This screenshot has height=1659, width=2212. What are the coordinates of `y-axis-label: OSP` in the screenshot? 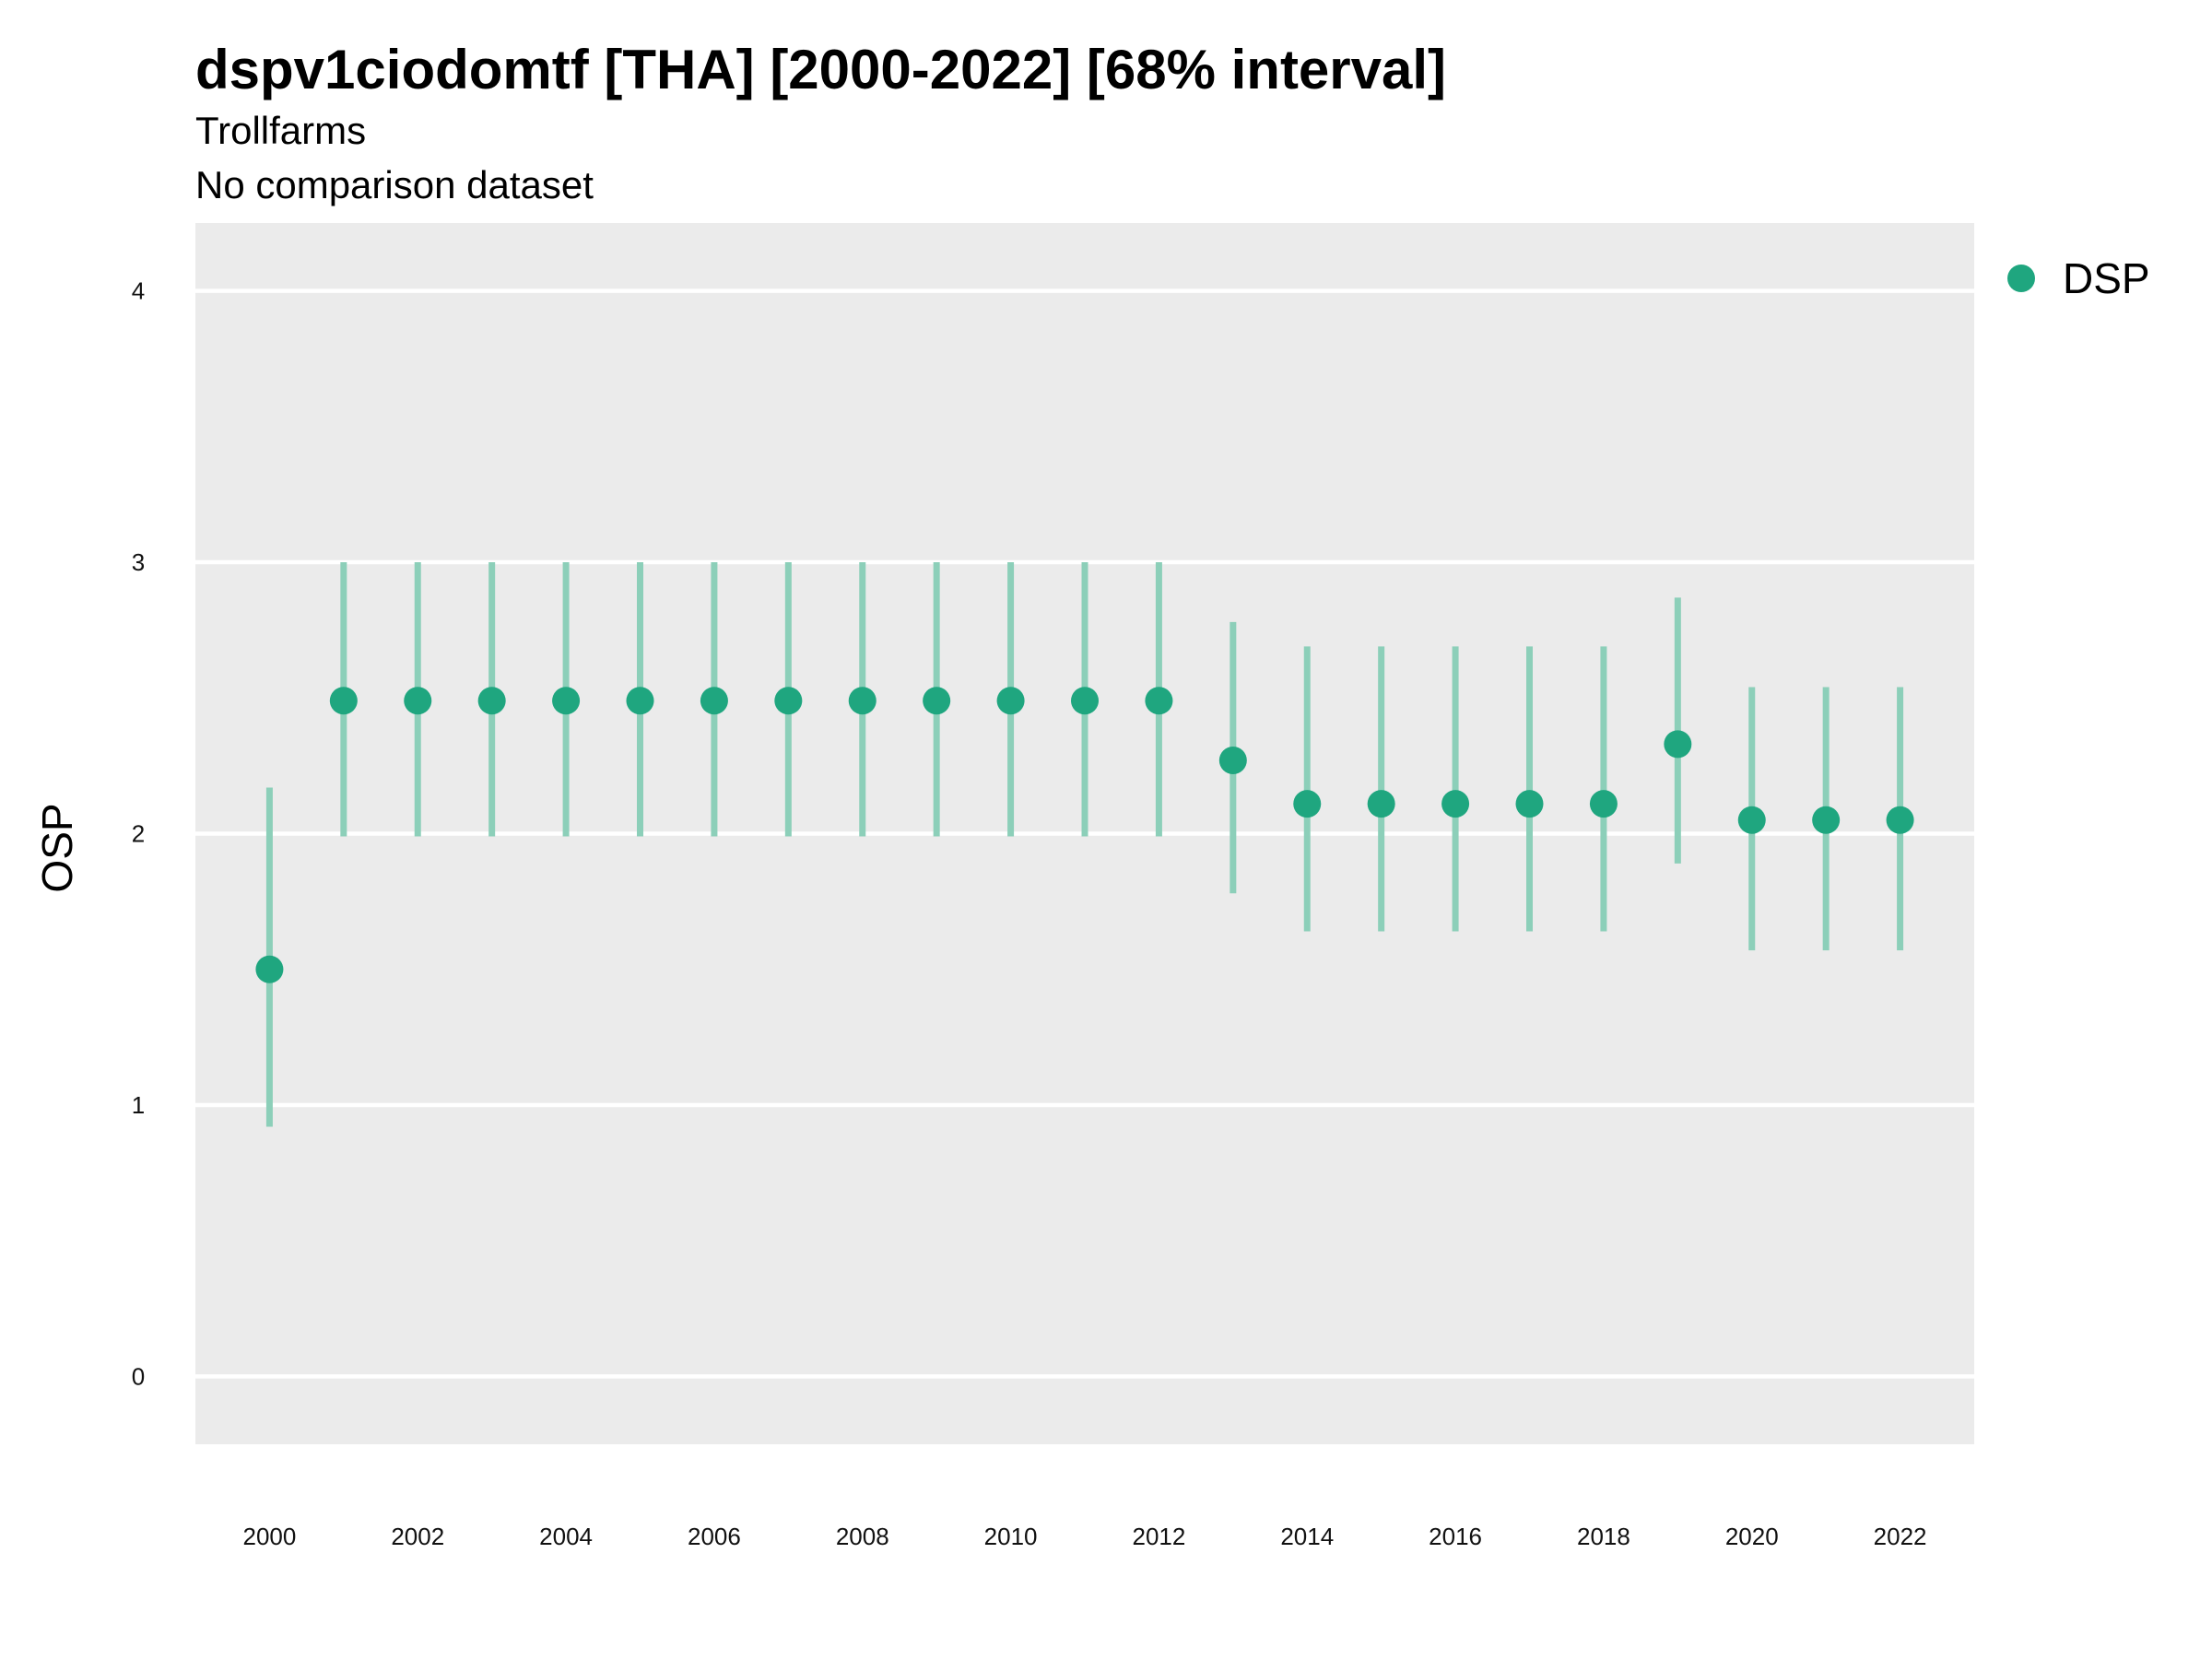 It's located at (57, 847).